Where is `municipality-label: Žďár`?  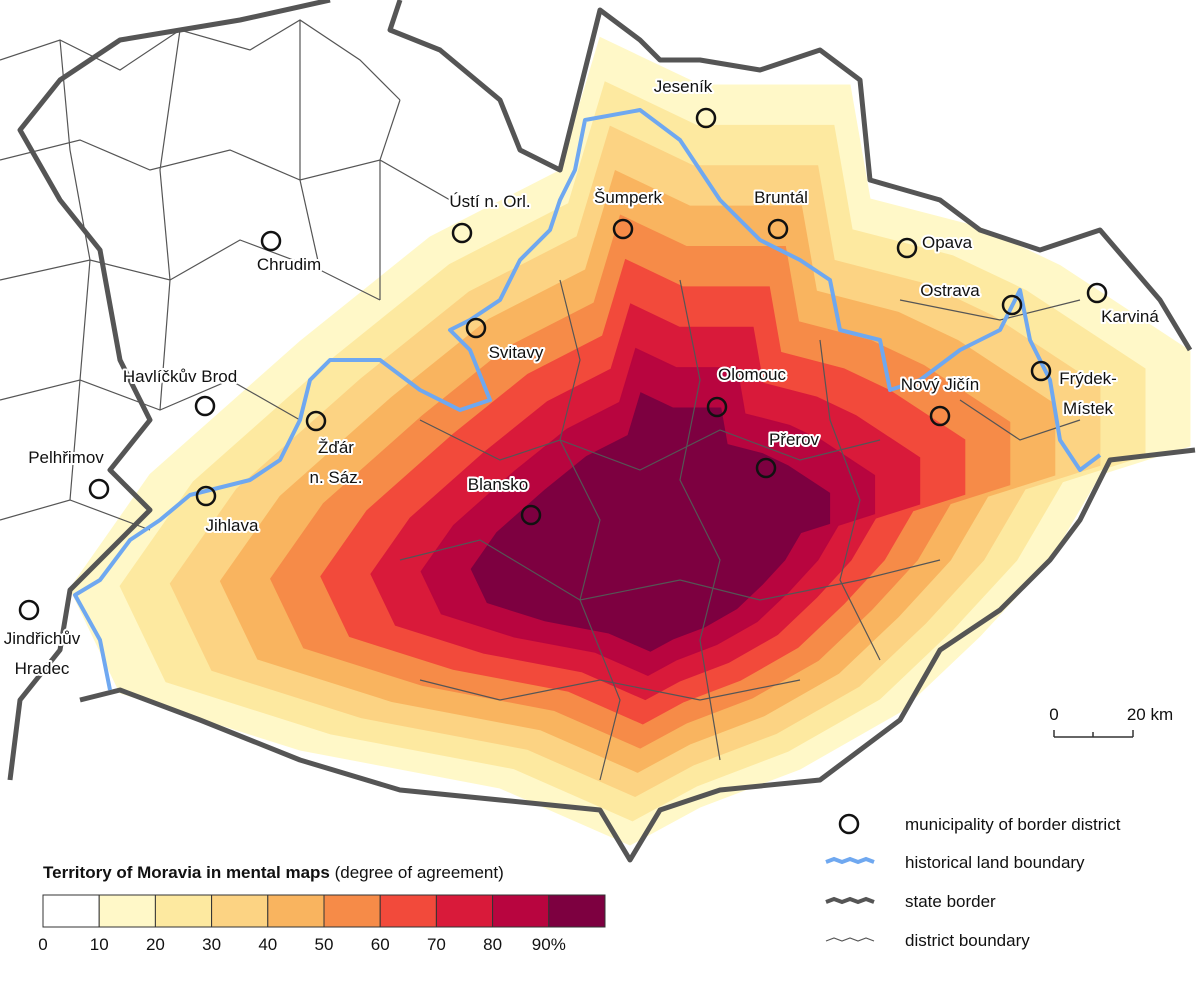
municipality-label: Žďár is located at coordinates (336, 447).